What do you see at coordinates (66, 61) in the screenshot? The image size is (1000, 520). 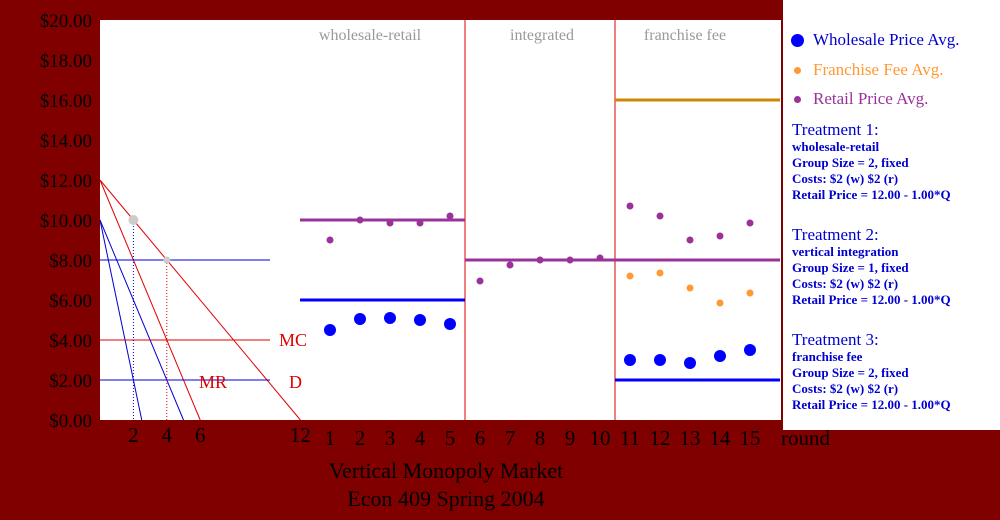 I see `y-tick-label: $18.00` at bounding box center [66, 61].